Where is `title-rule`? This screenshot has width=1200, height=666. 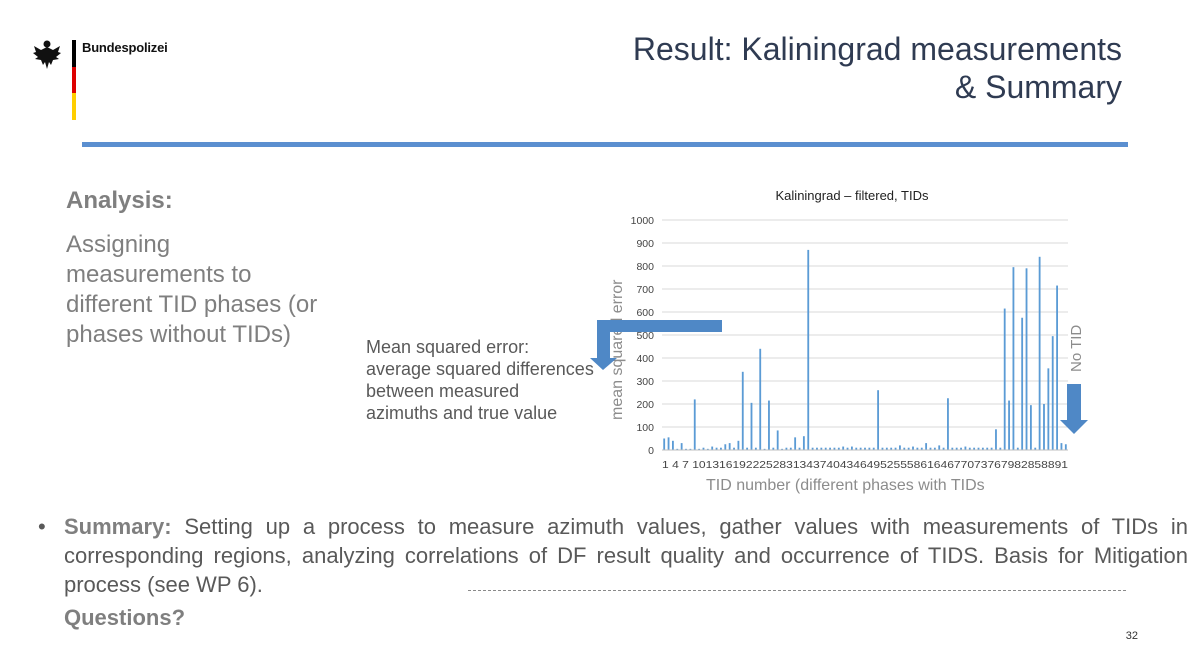
title-rule is located at coordinates (605, 144).